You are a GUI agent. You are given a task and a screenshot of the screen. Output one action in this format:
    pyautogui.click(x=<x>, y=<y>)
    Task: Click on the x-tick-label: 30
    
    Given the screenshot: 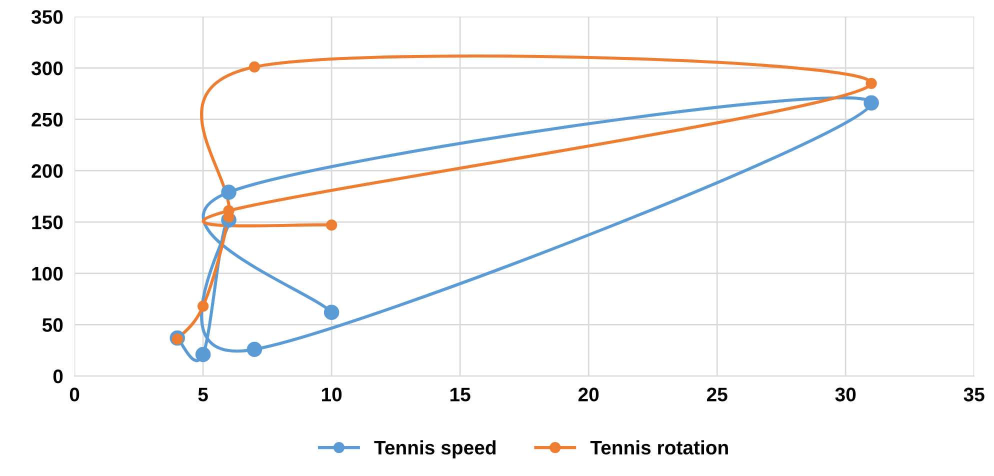 What is the action you would take?
    pyautogui.click(x=845, y=395)
    